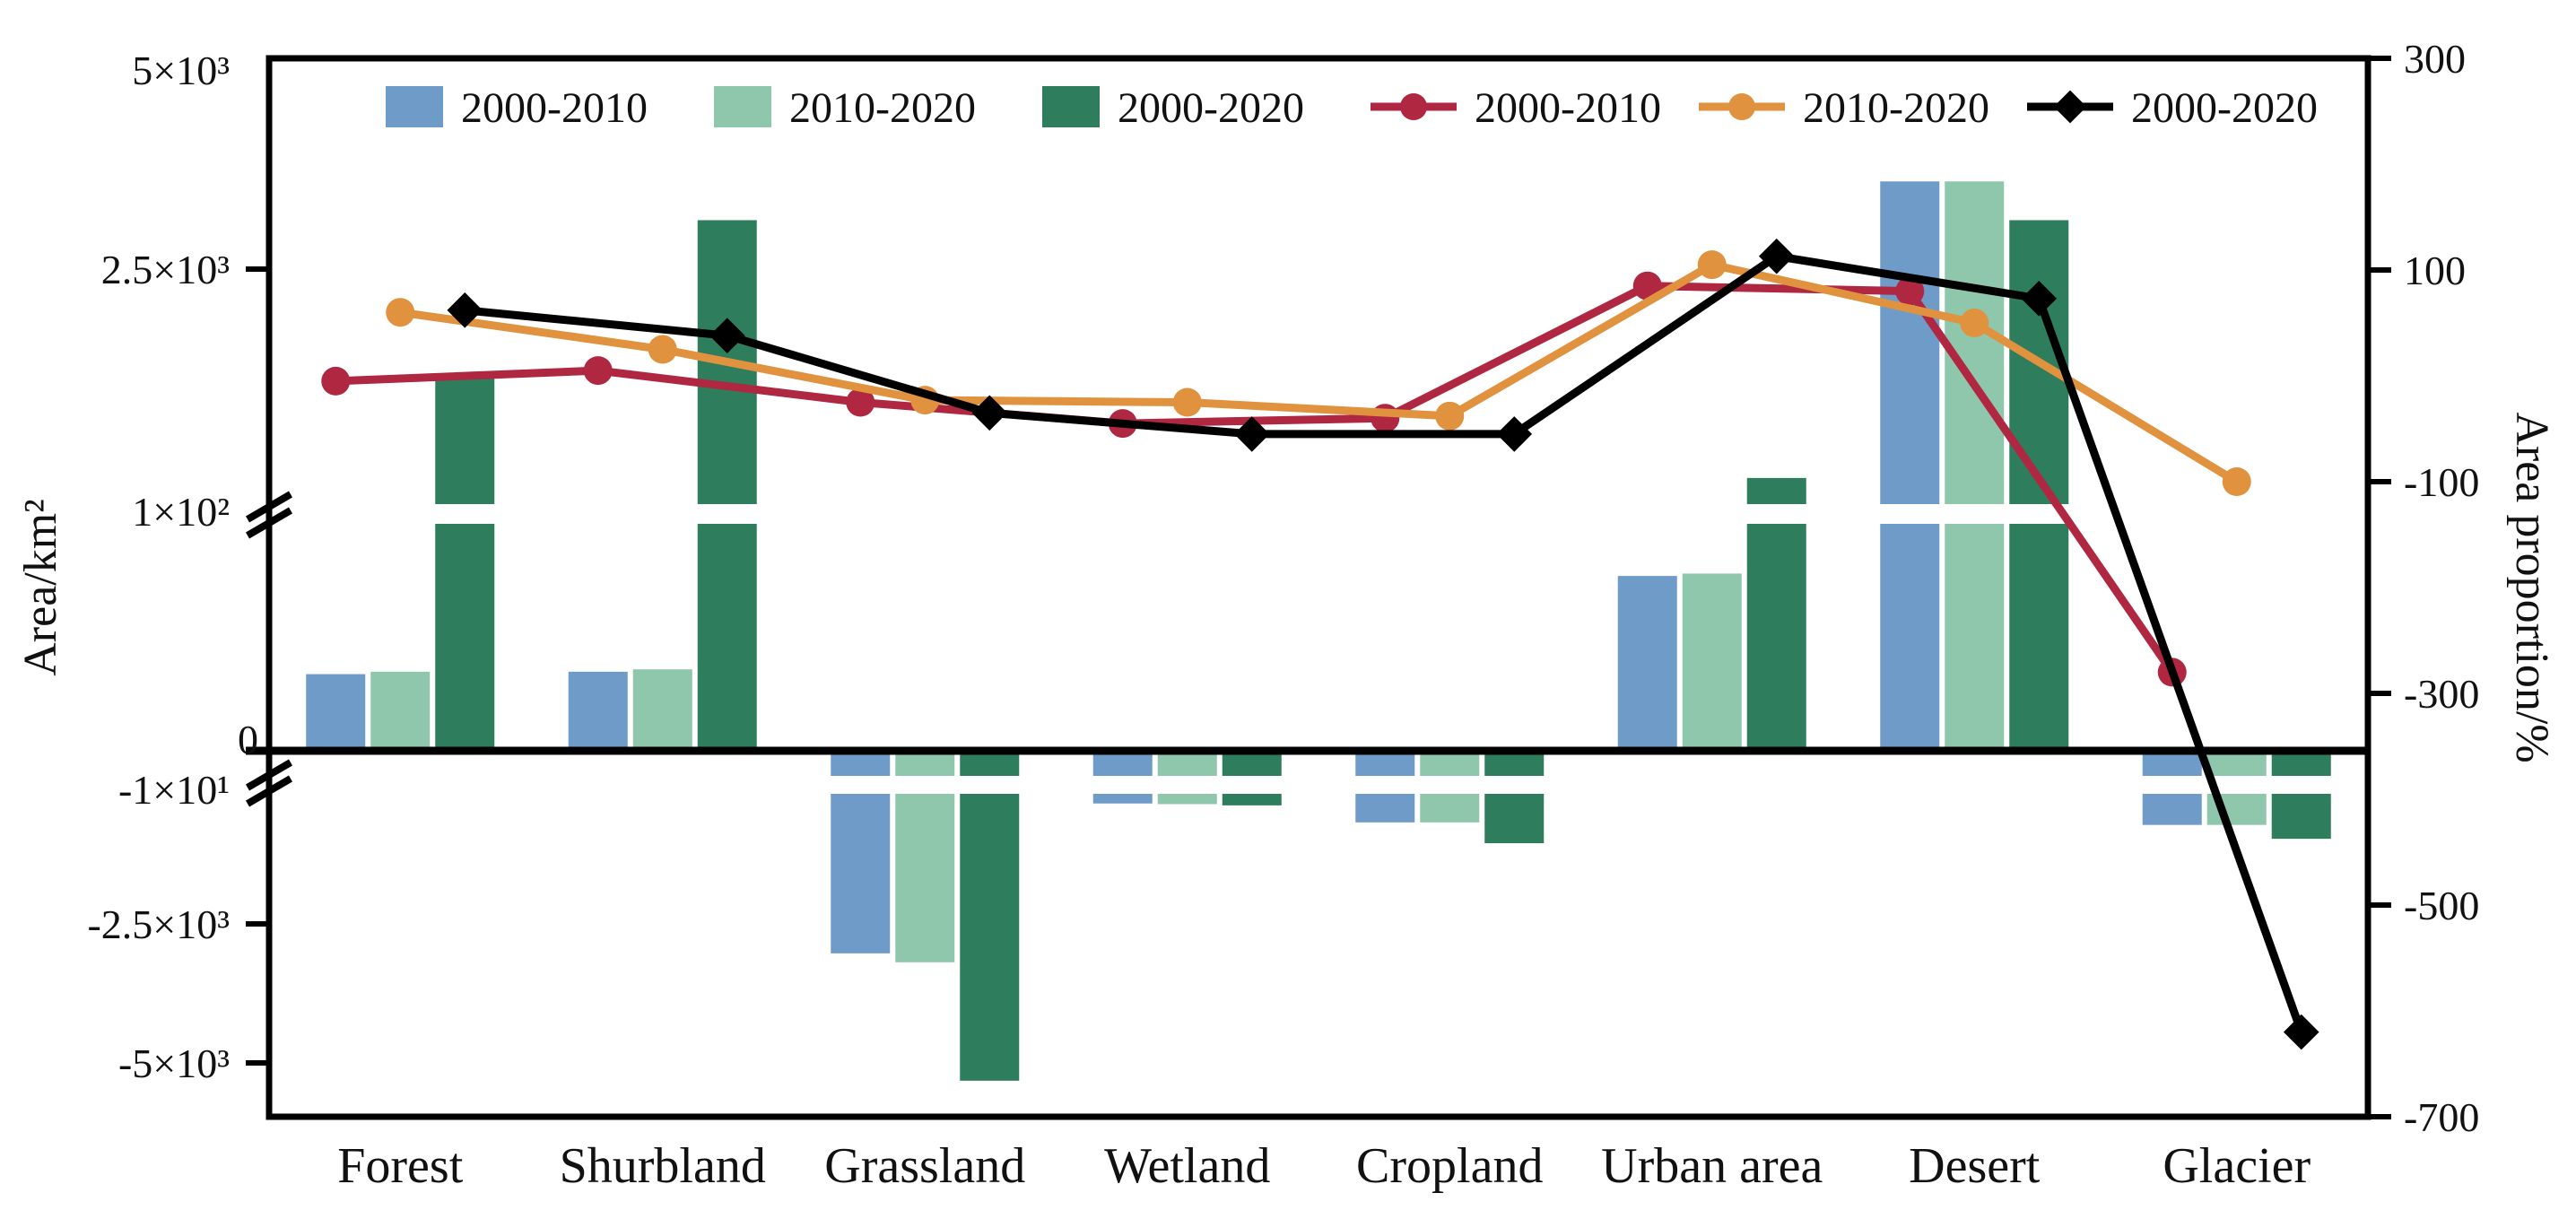 The height and width of the screenshot is (1219, 2576). I want to click on marker-2000-2010-Grassland, so click(860, 402).